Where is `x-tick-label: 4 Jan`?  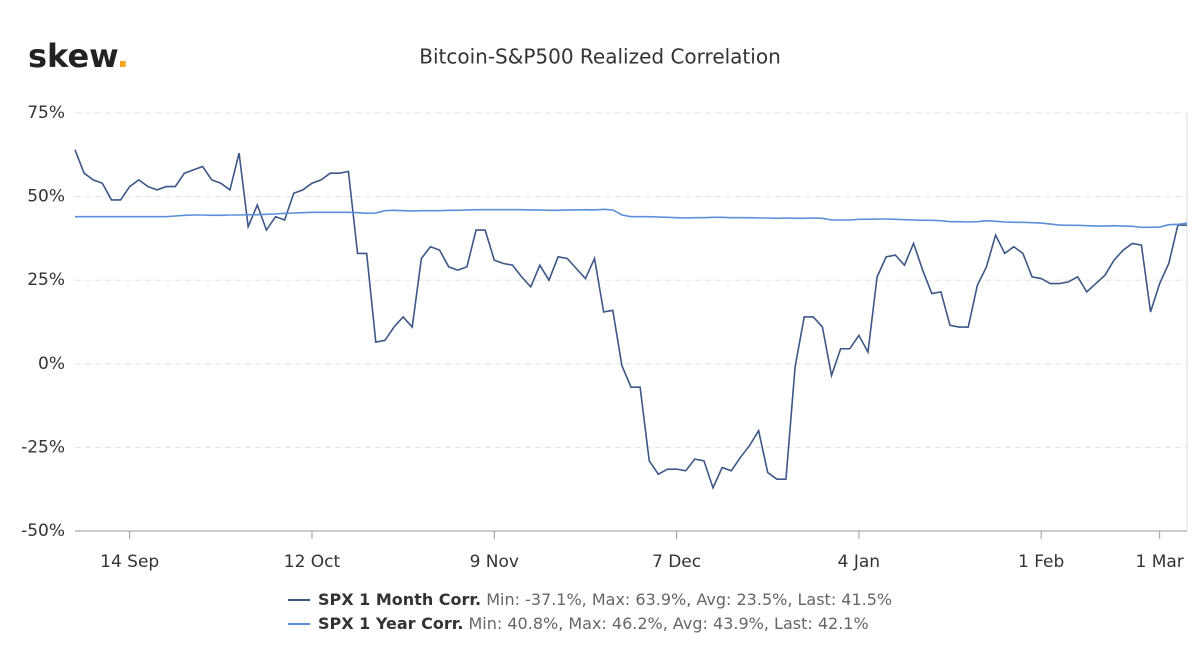 x-tick-label: 4 Jan is located at coordinates (859, 562).